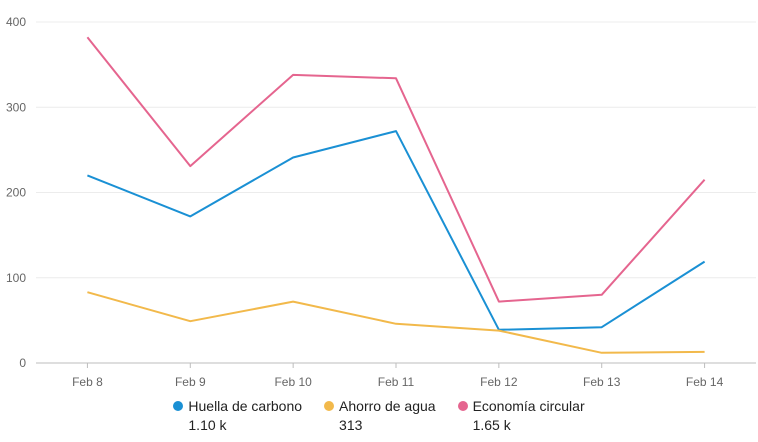  I want to click on legend-dot-economia-circular, so click(462, 406).